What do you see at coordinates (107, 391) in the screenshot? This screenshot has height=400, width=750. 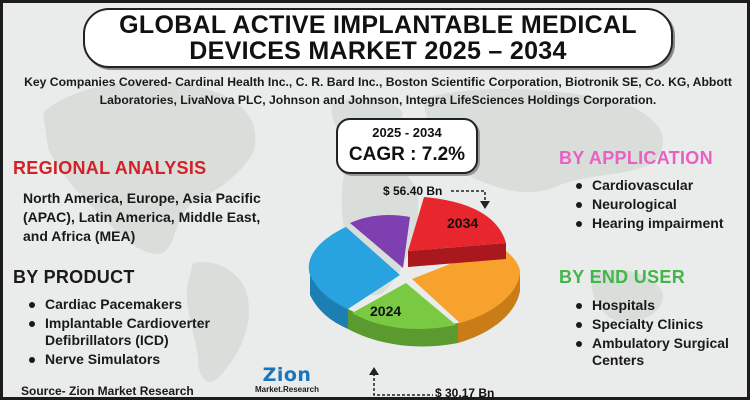 I see `source-text: Source- Zion Market Research` at bounding box center [107, 391].